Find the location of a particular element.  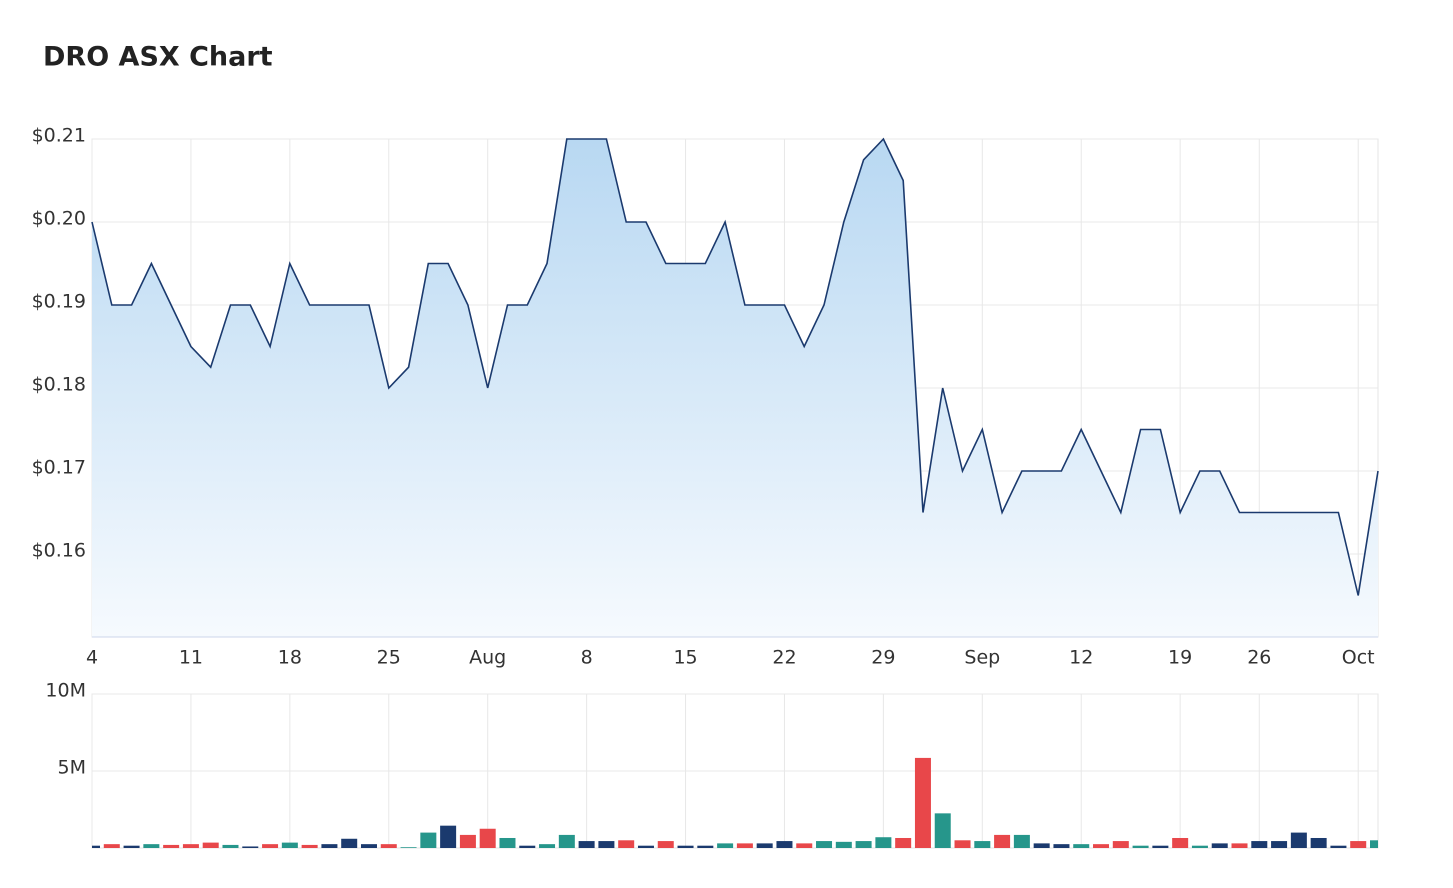

y-tick-label: $0.19 is located at coordinates (59, 302).